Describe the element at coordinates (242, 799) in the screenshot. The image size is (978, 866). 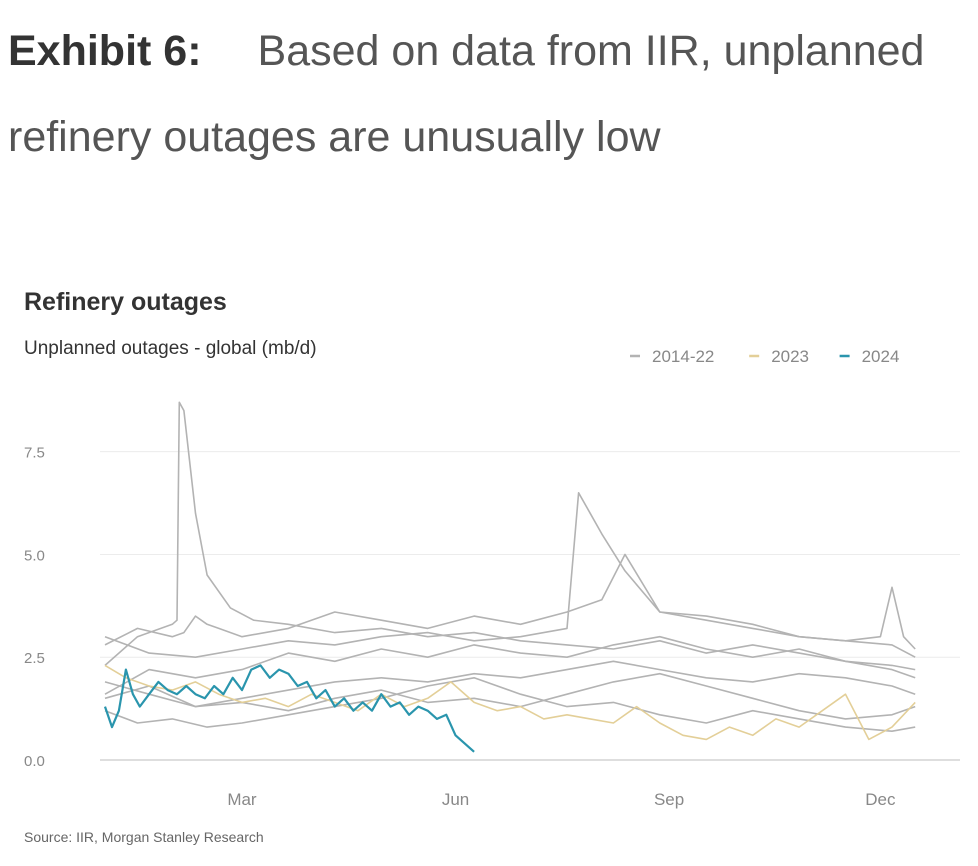
I see `x-tick-label: Mar` at that location.